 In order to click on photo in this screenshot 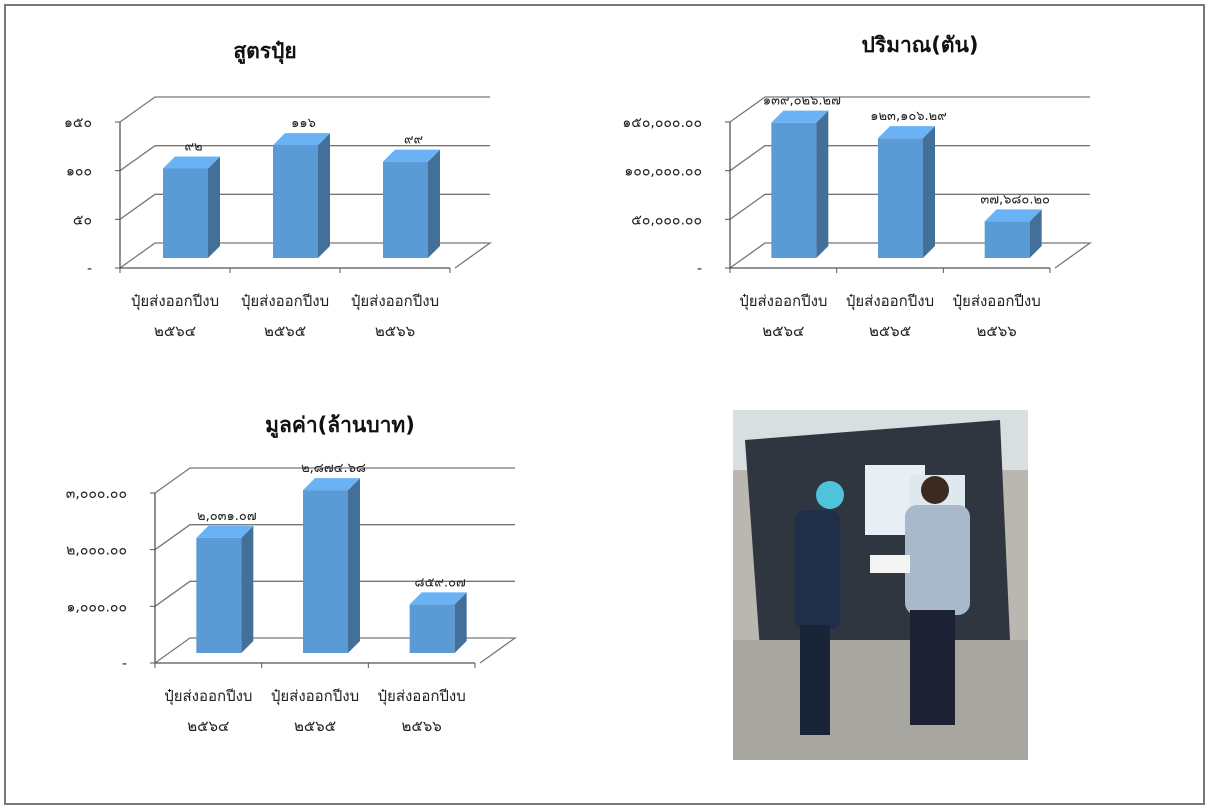, I will do `click(880, 585)`.